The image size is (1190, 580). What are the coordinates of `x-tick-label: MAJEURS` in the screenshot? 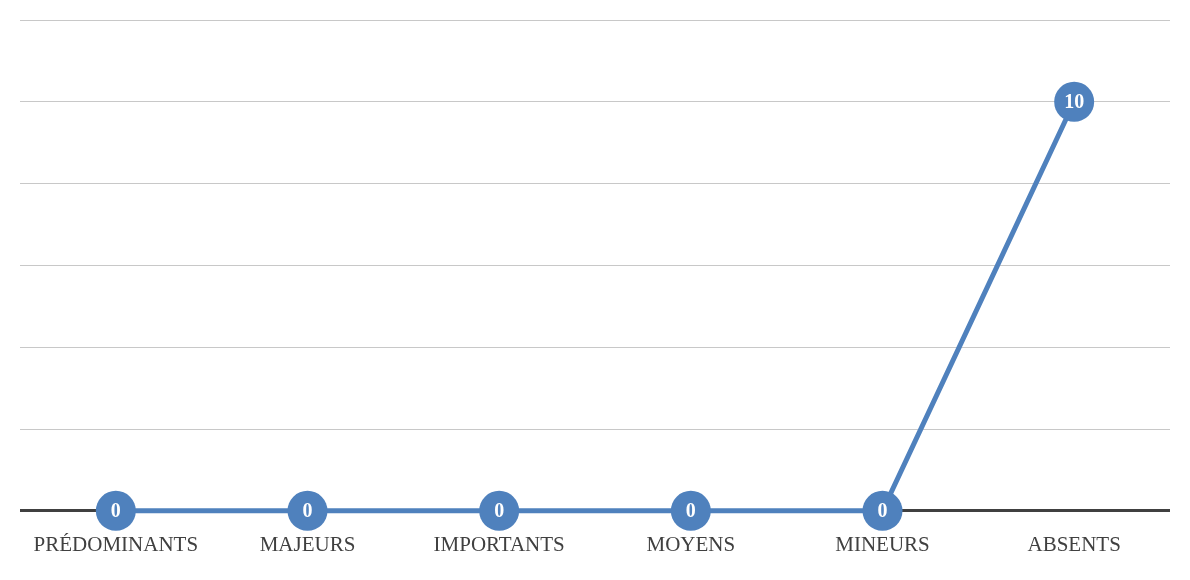 It's located at (307, 543).